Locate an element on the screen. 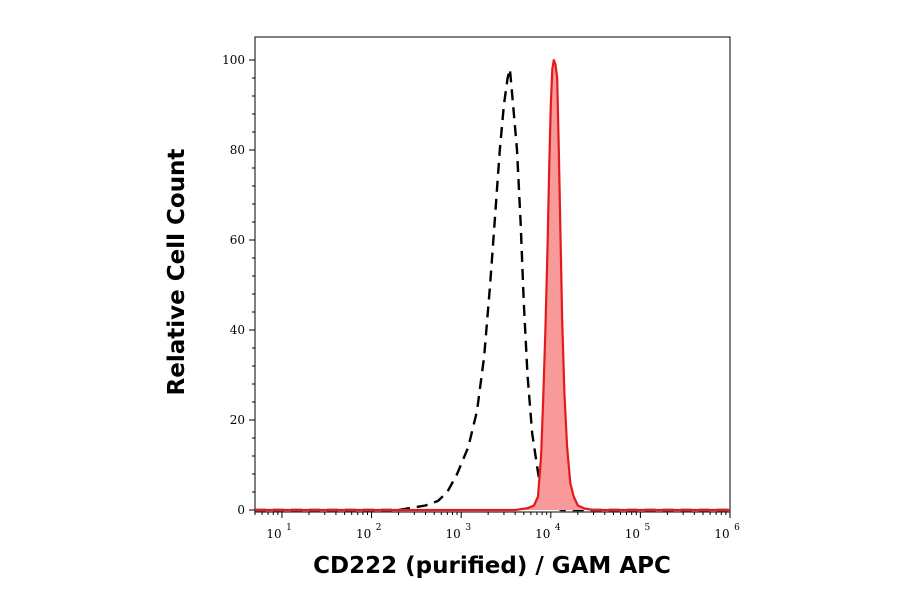 The image size is (900, 594). y-tick-label: 20 is located at coordinates (237, 420).